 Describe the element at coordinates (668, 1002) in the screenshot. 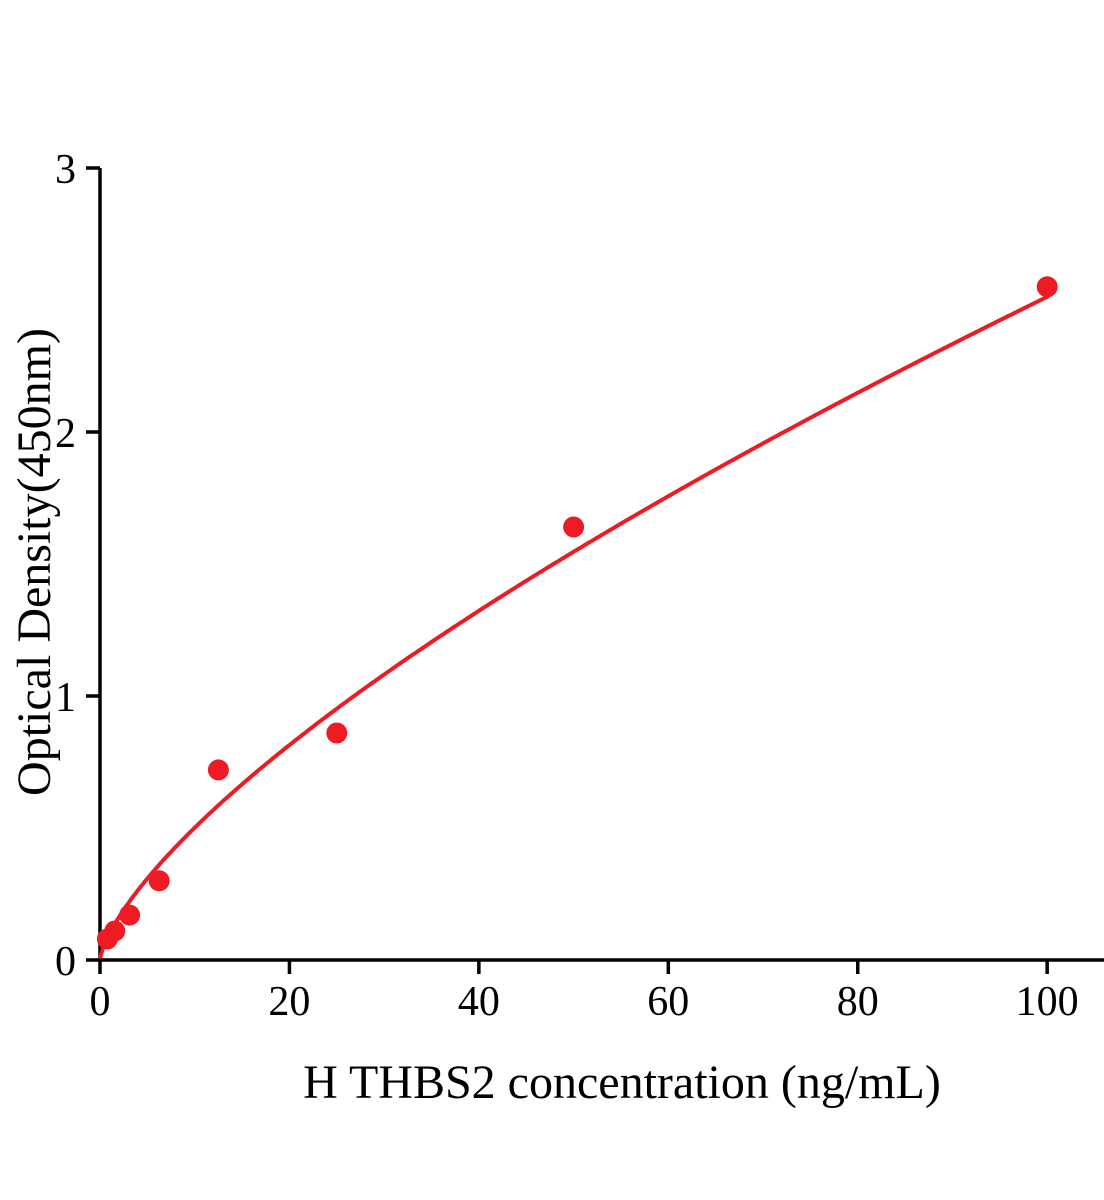

I see `x-tick-label: 60` at that location.